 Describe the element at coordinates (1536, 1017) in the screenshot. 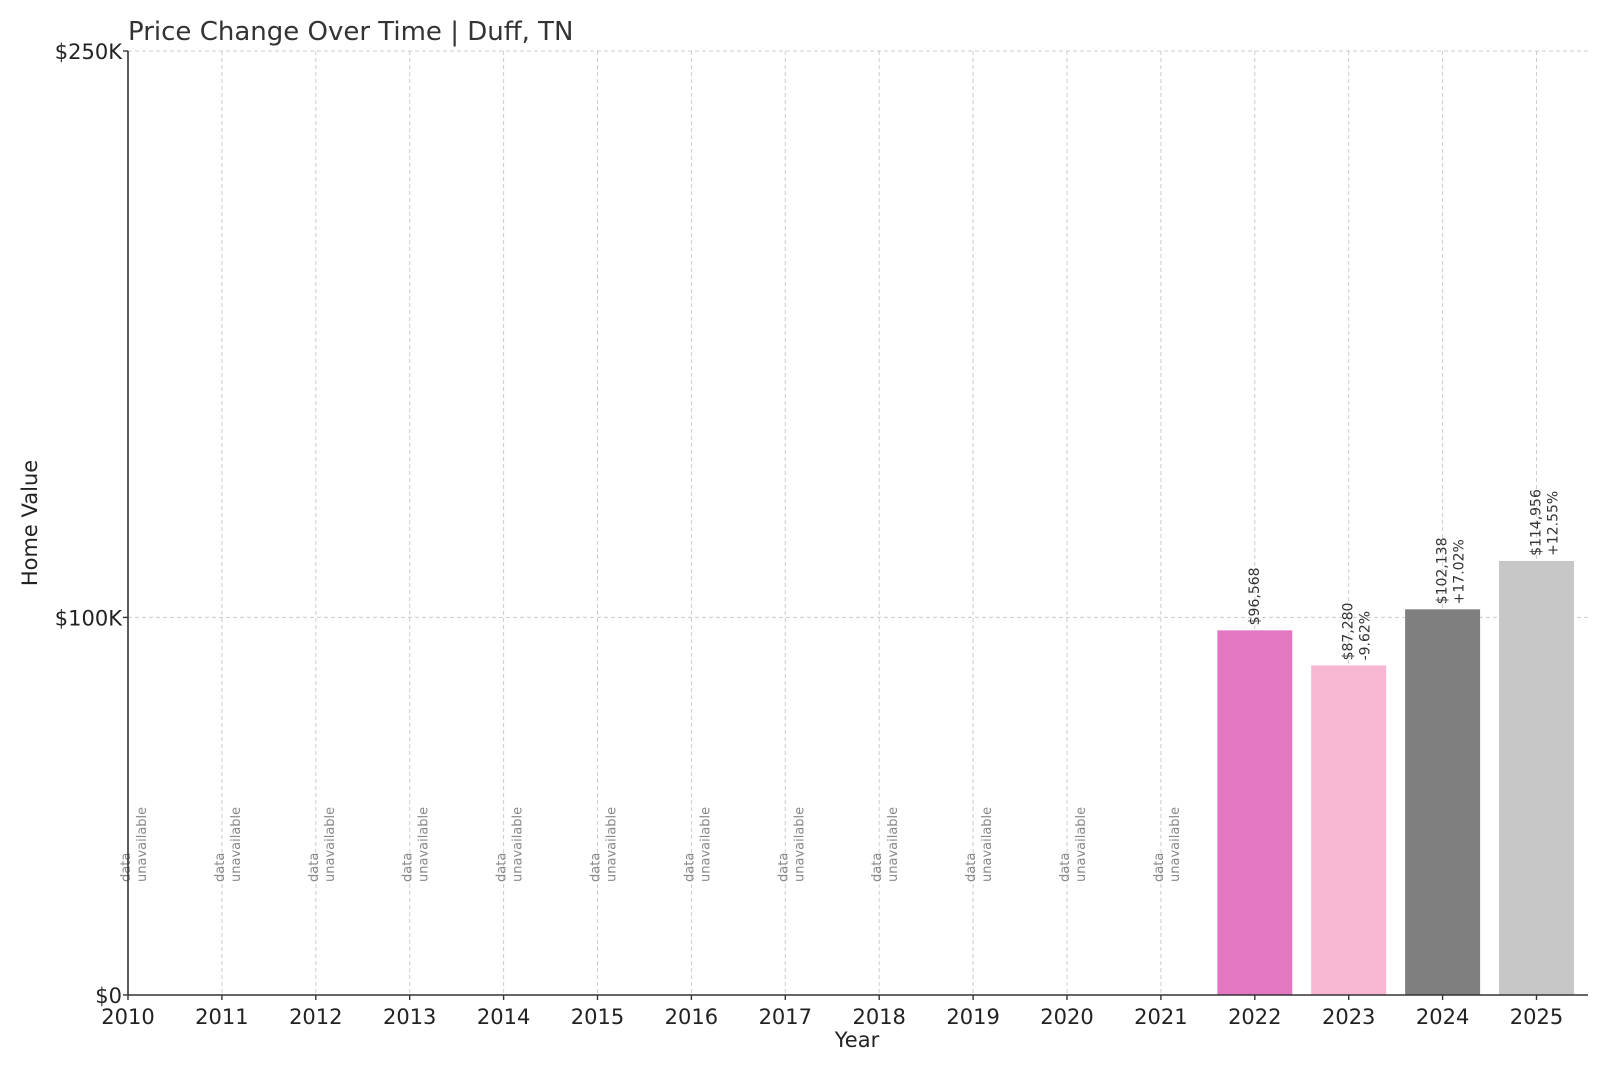

I see `x-tick-label: 2025` at that location.